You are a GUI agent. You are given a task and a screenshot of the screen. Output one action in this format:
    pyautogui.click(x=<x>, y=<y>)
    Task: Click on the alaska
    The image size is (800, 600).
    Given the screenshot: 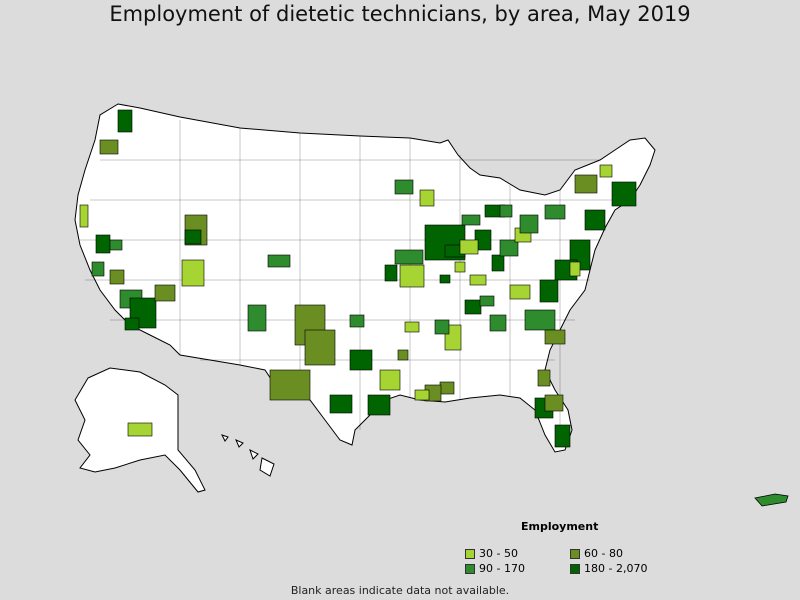 What is the action you would take?
    pyautogui.click(x=140, y=430)
    